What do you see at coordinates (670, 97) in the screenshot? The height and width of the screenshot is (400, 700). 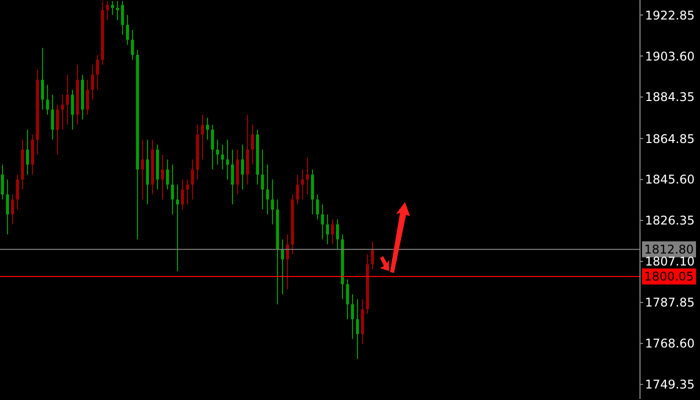 I see `y-tick-label: 1884.35` at bounding box center [670, 97].